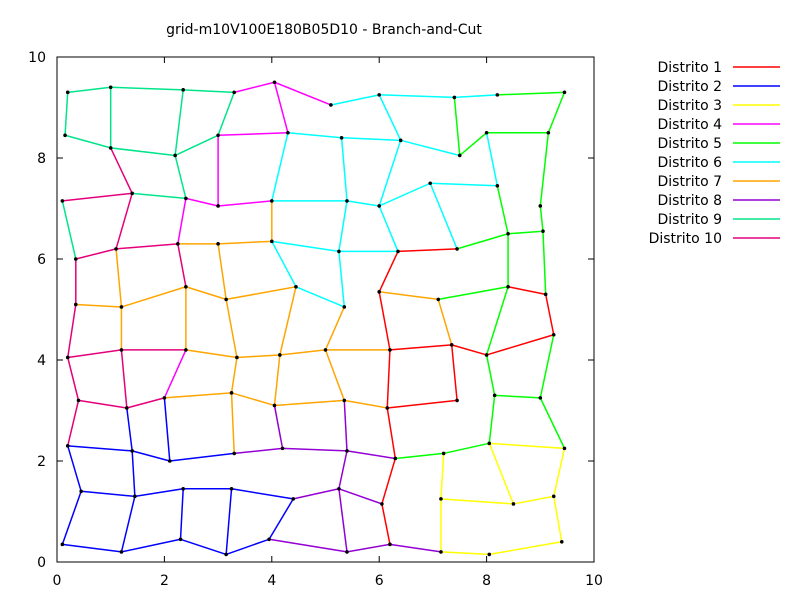  I want to click on legend-label: Distrito 4, so click(689, 125).